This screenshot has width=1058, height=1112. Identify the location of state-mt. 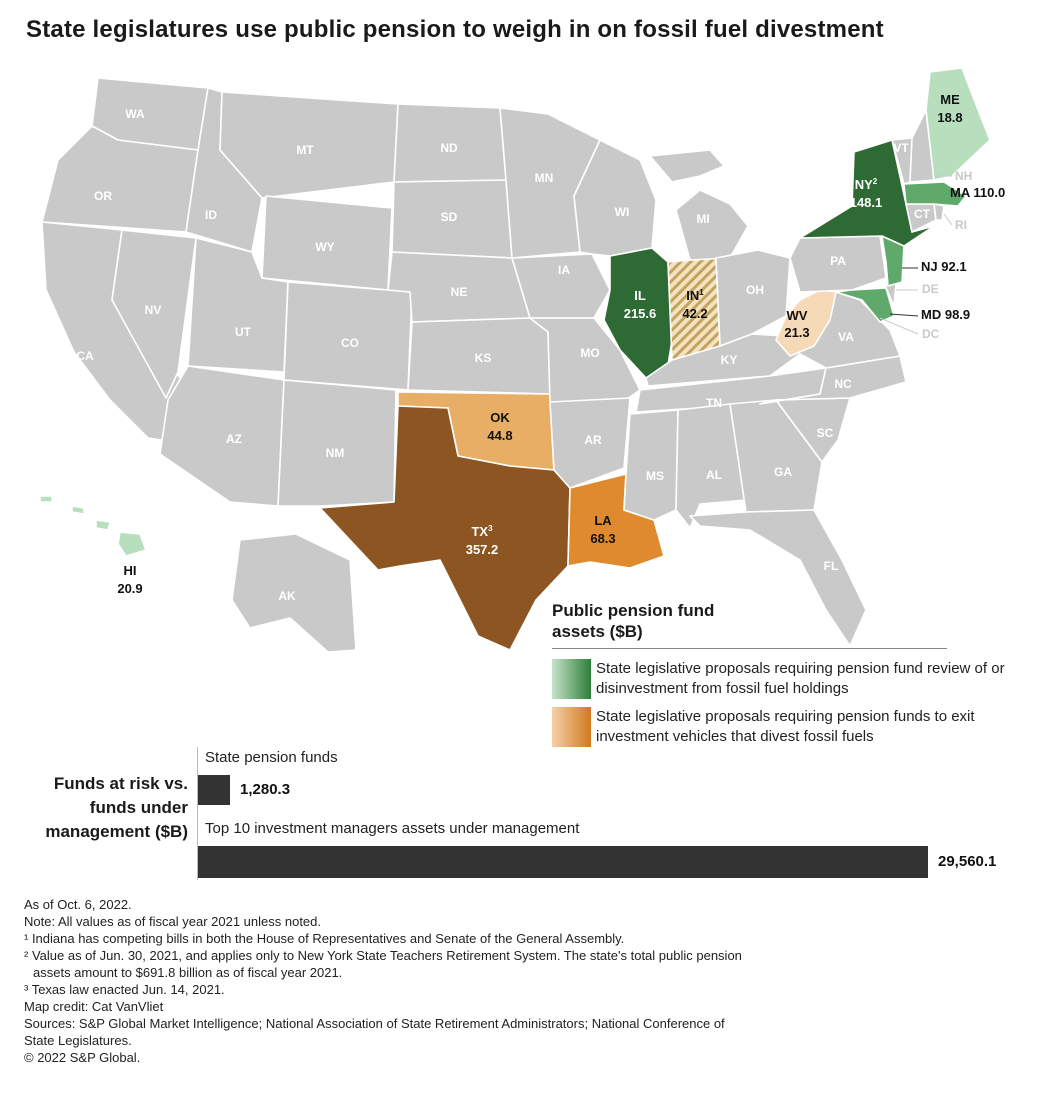
(309, 145).